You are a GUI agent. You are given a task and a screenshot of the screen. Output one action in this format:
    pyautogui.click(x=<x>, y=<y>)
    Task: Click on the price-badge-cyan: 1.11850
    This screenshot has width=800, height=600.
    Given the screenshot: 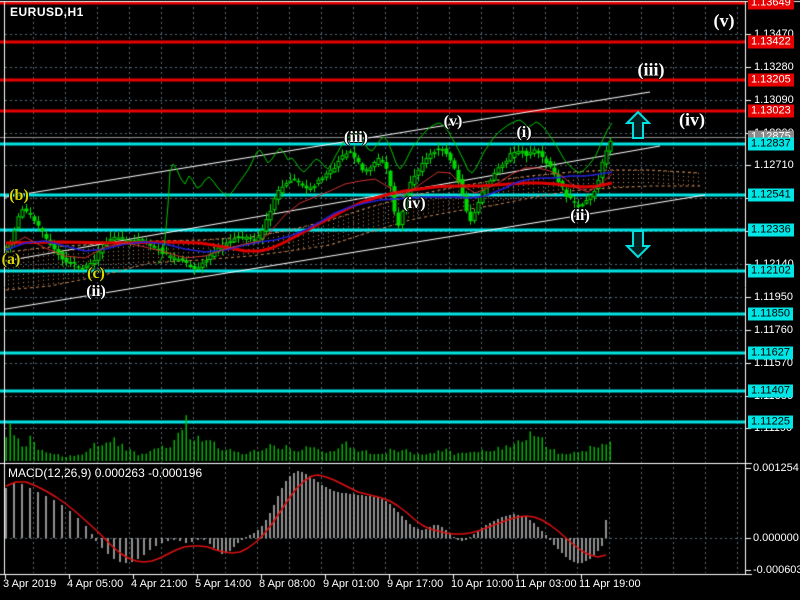 What is the action you would take?
    pyautogui.click(x=770, y=314)
    